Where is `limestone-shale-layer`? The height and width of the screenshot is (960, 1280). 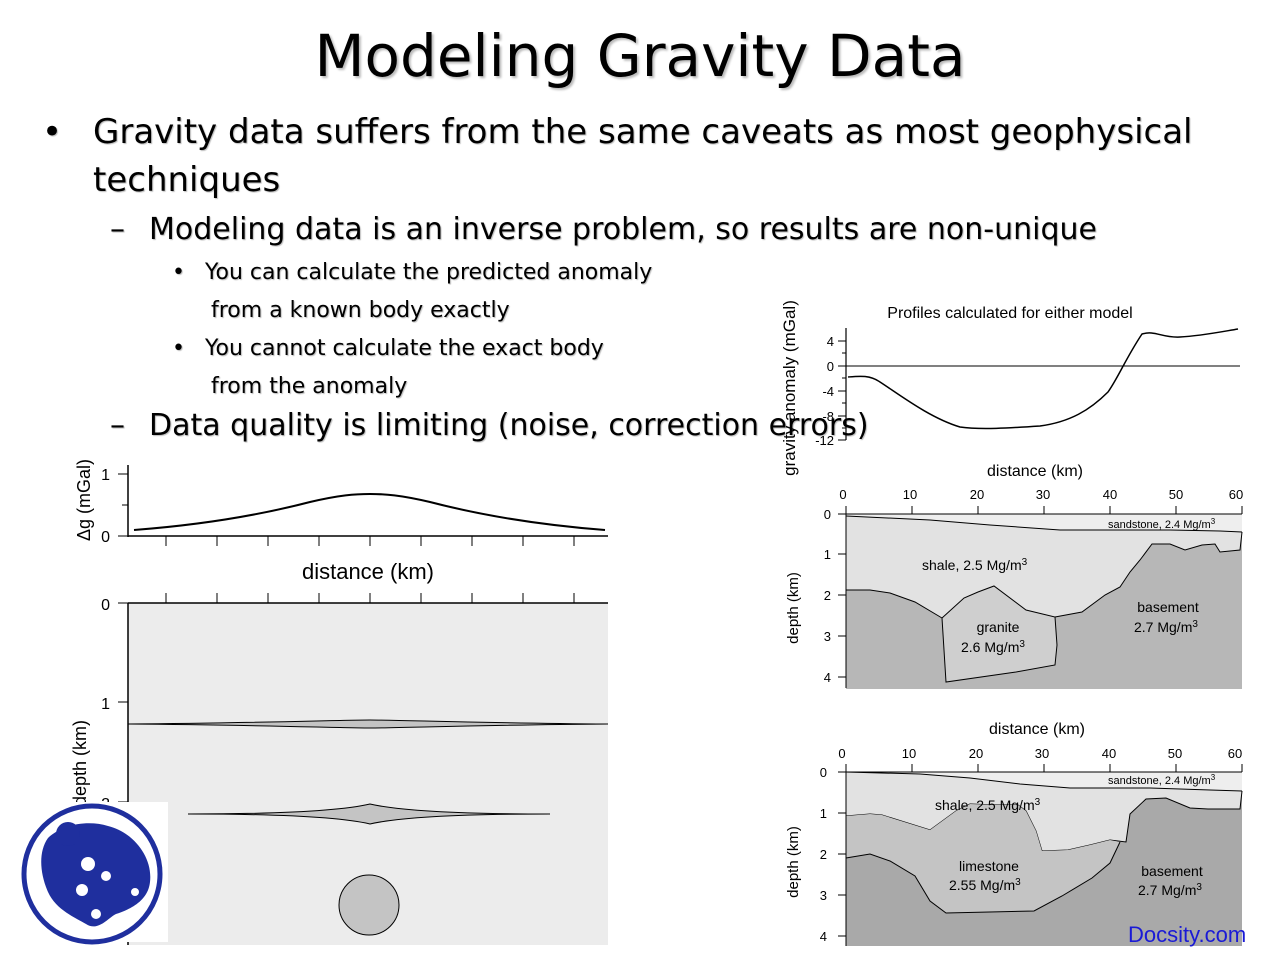
limestone-shale-layer is located at coordinates (1044, 811).